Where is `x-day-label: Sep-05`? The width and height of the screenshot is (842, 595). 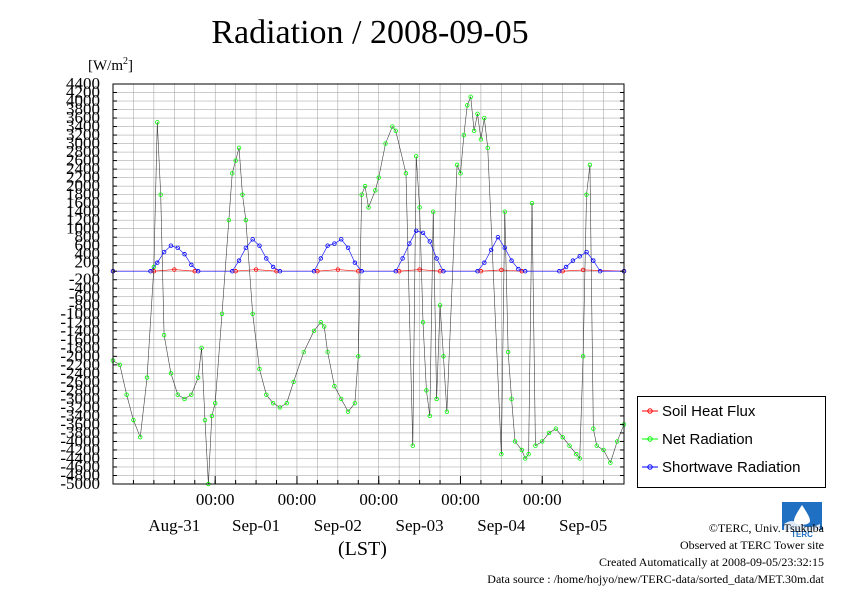 x-day-label: Sep-05 is located at coordinates (583, 525).